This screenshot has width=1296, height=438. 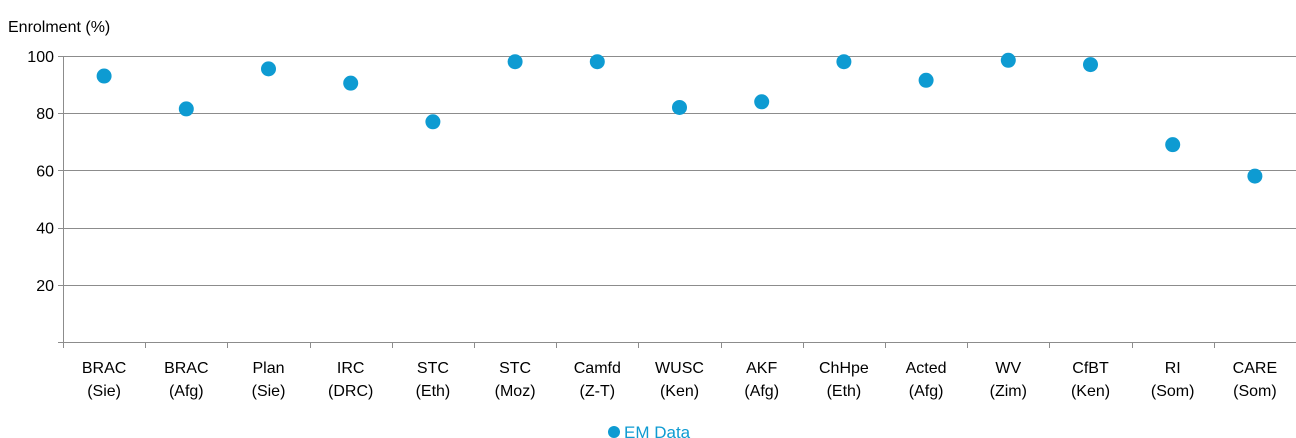 I want to click on x-category-label: Camfd, so click(x=597, y=368).